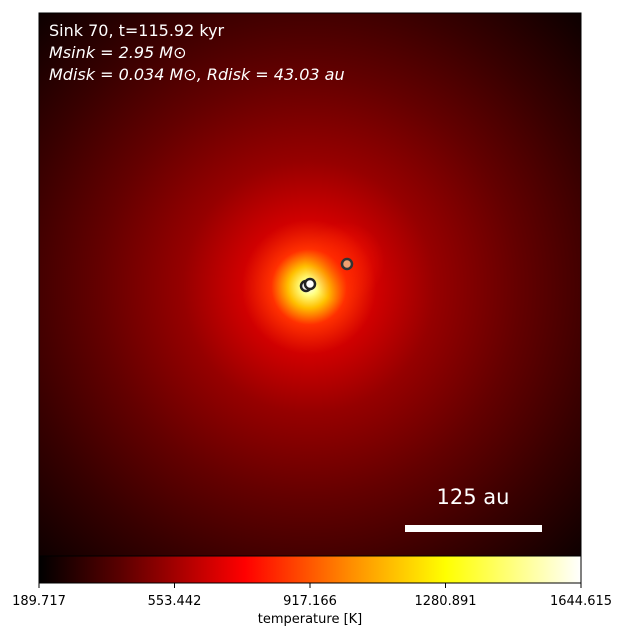 This screenshot has width=624, height=640. What do you see at coordinates (310, 569) in the screenshot?
I see `colorbar` at bounding box center [310, 569].